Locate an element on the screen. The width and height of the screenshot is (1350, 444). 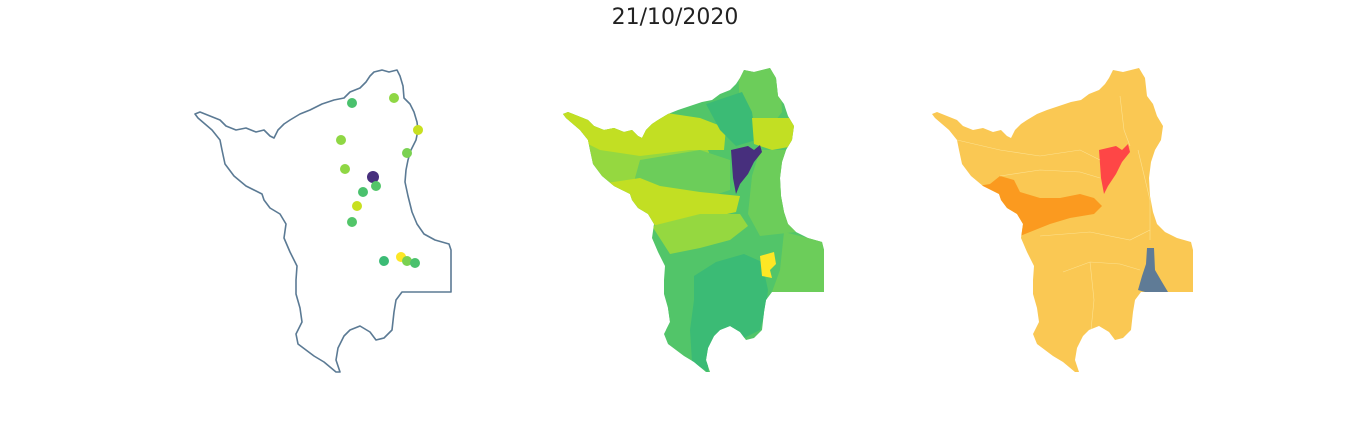
points-layer is located at coordinates (379, 180).